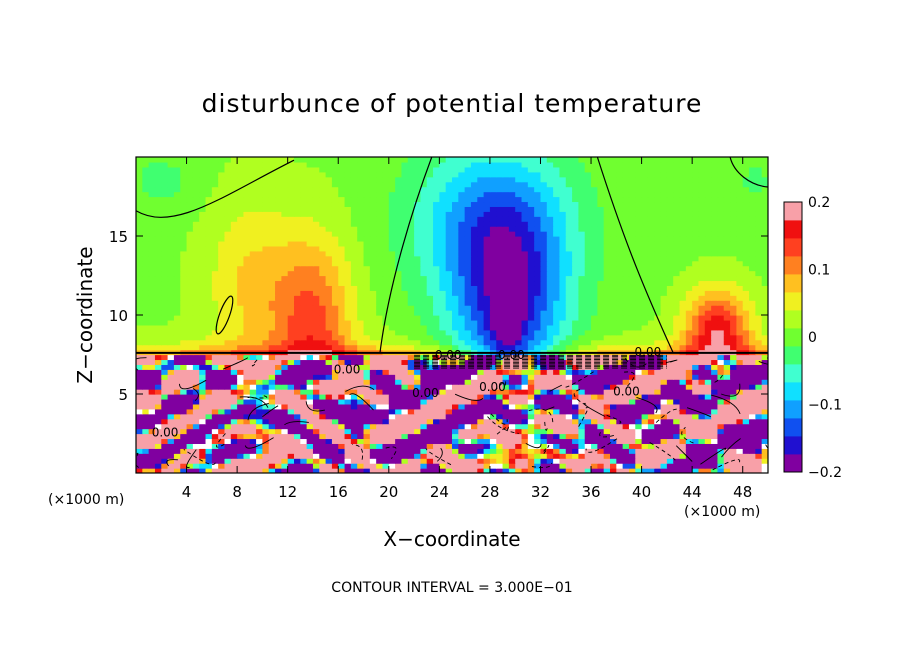 Image resolution: width=904 pixels, height=654 pixels. Describe the element at coordinates (86, 500) in the screenshot. I see `x-unit-left: (×1000 m)` at that location.